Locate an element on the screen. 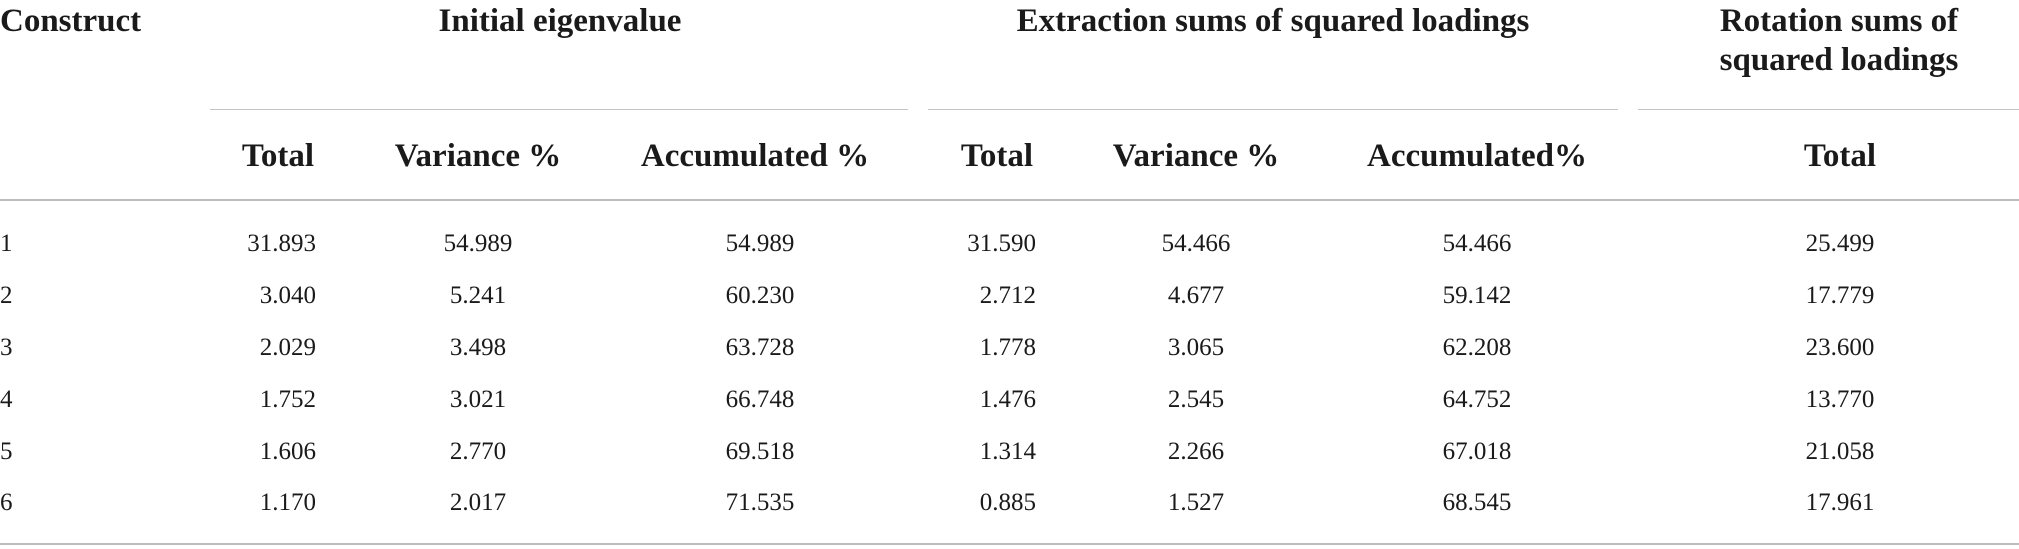  cell-rot-total: 17.779 is located at coordinates (1840, 295).